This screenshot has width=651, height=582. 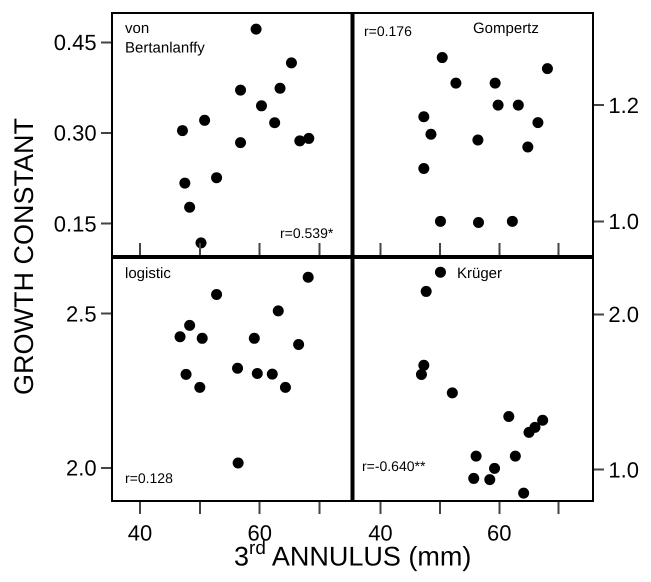 I want to click on y-tick-label: 0.15, so click(x=75, y=223).